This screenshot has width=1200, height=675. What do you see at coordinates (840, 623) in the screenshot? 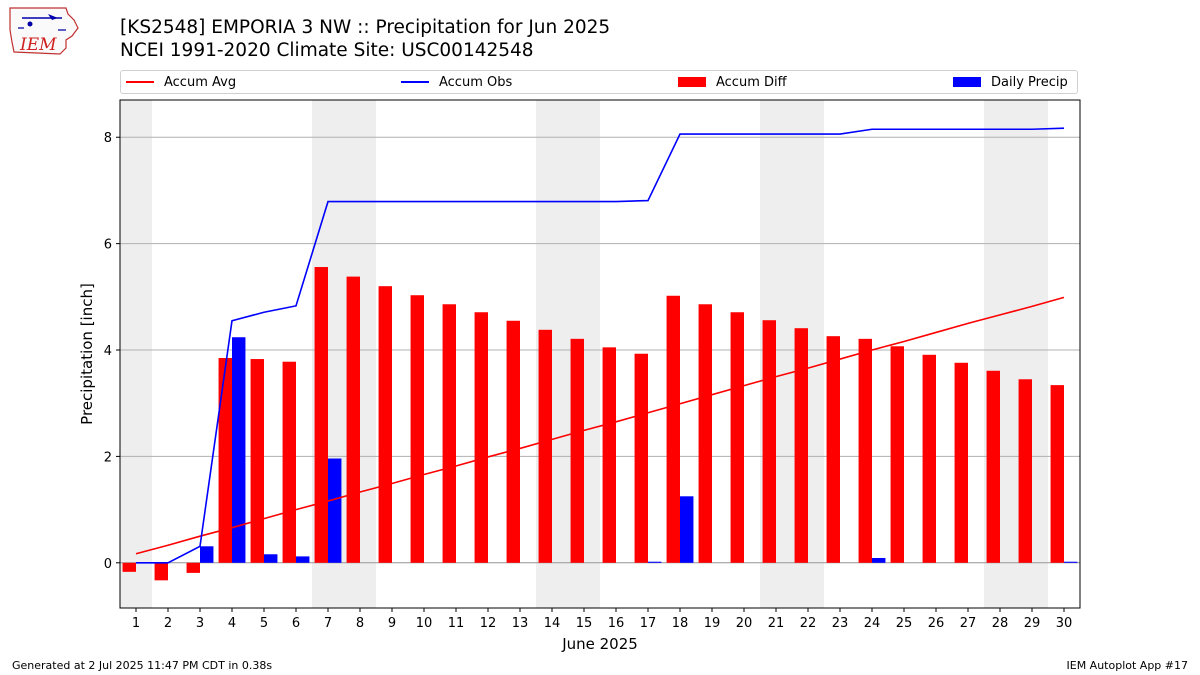
I see `x-tick-label: 23` at bounding box center [840, 623].